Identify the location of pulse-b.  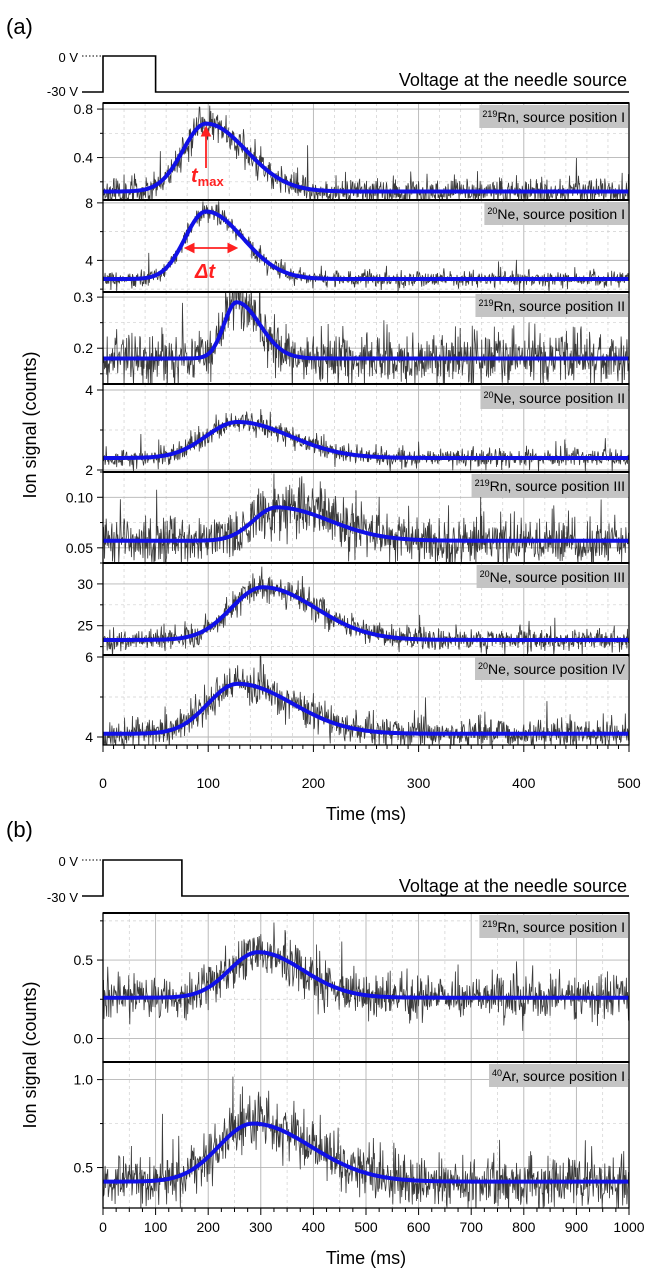
(355, 878).